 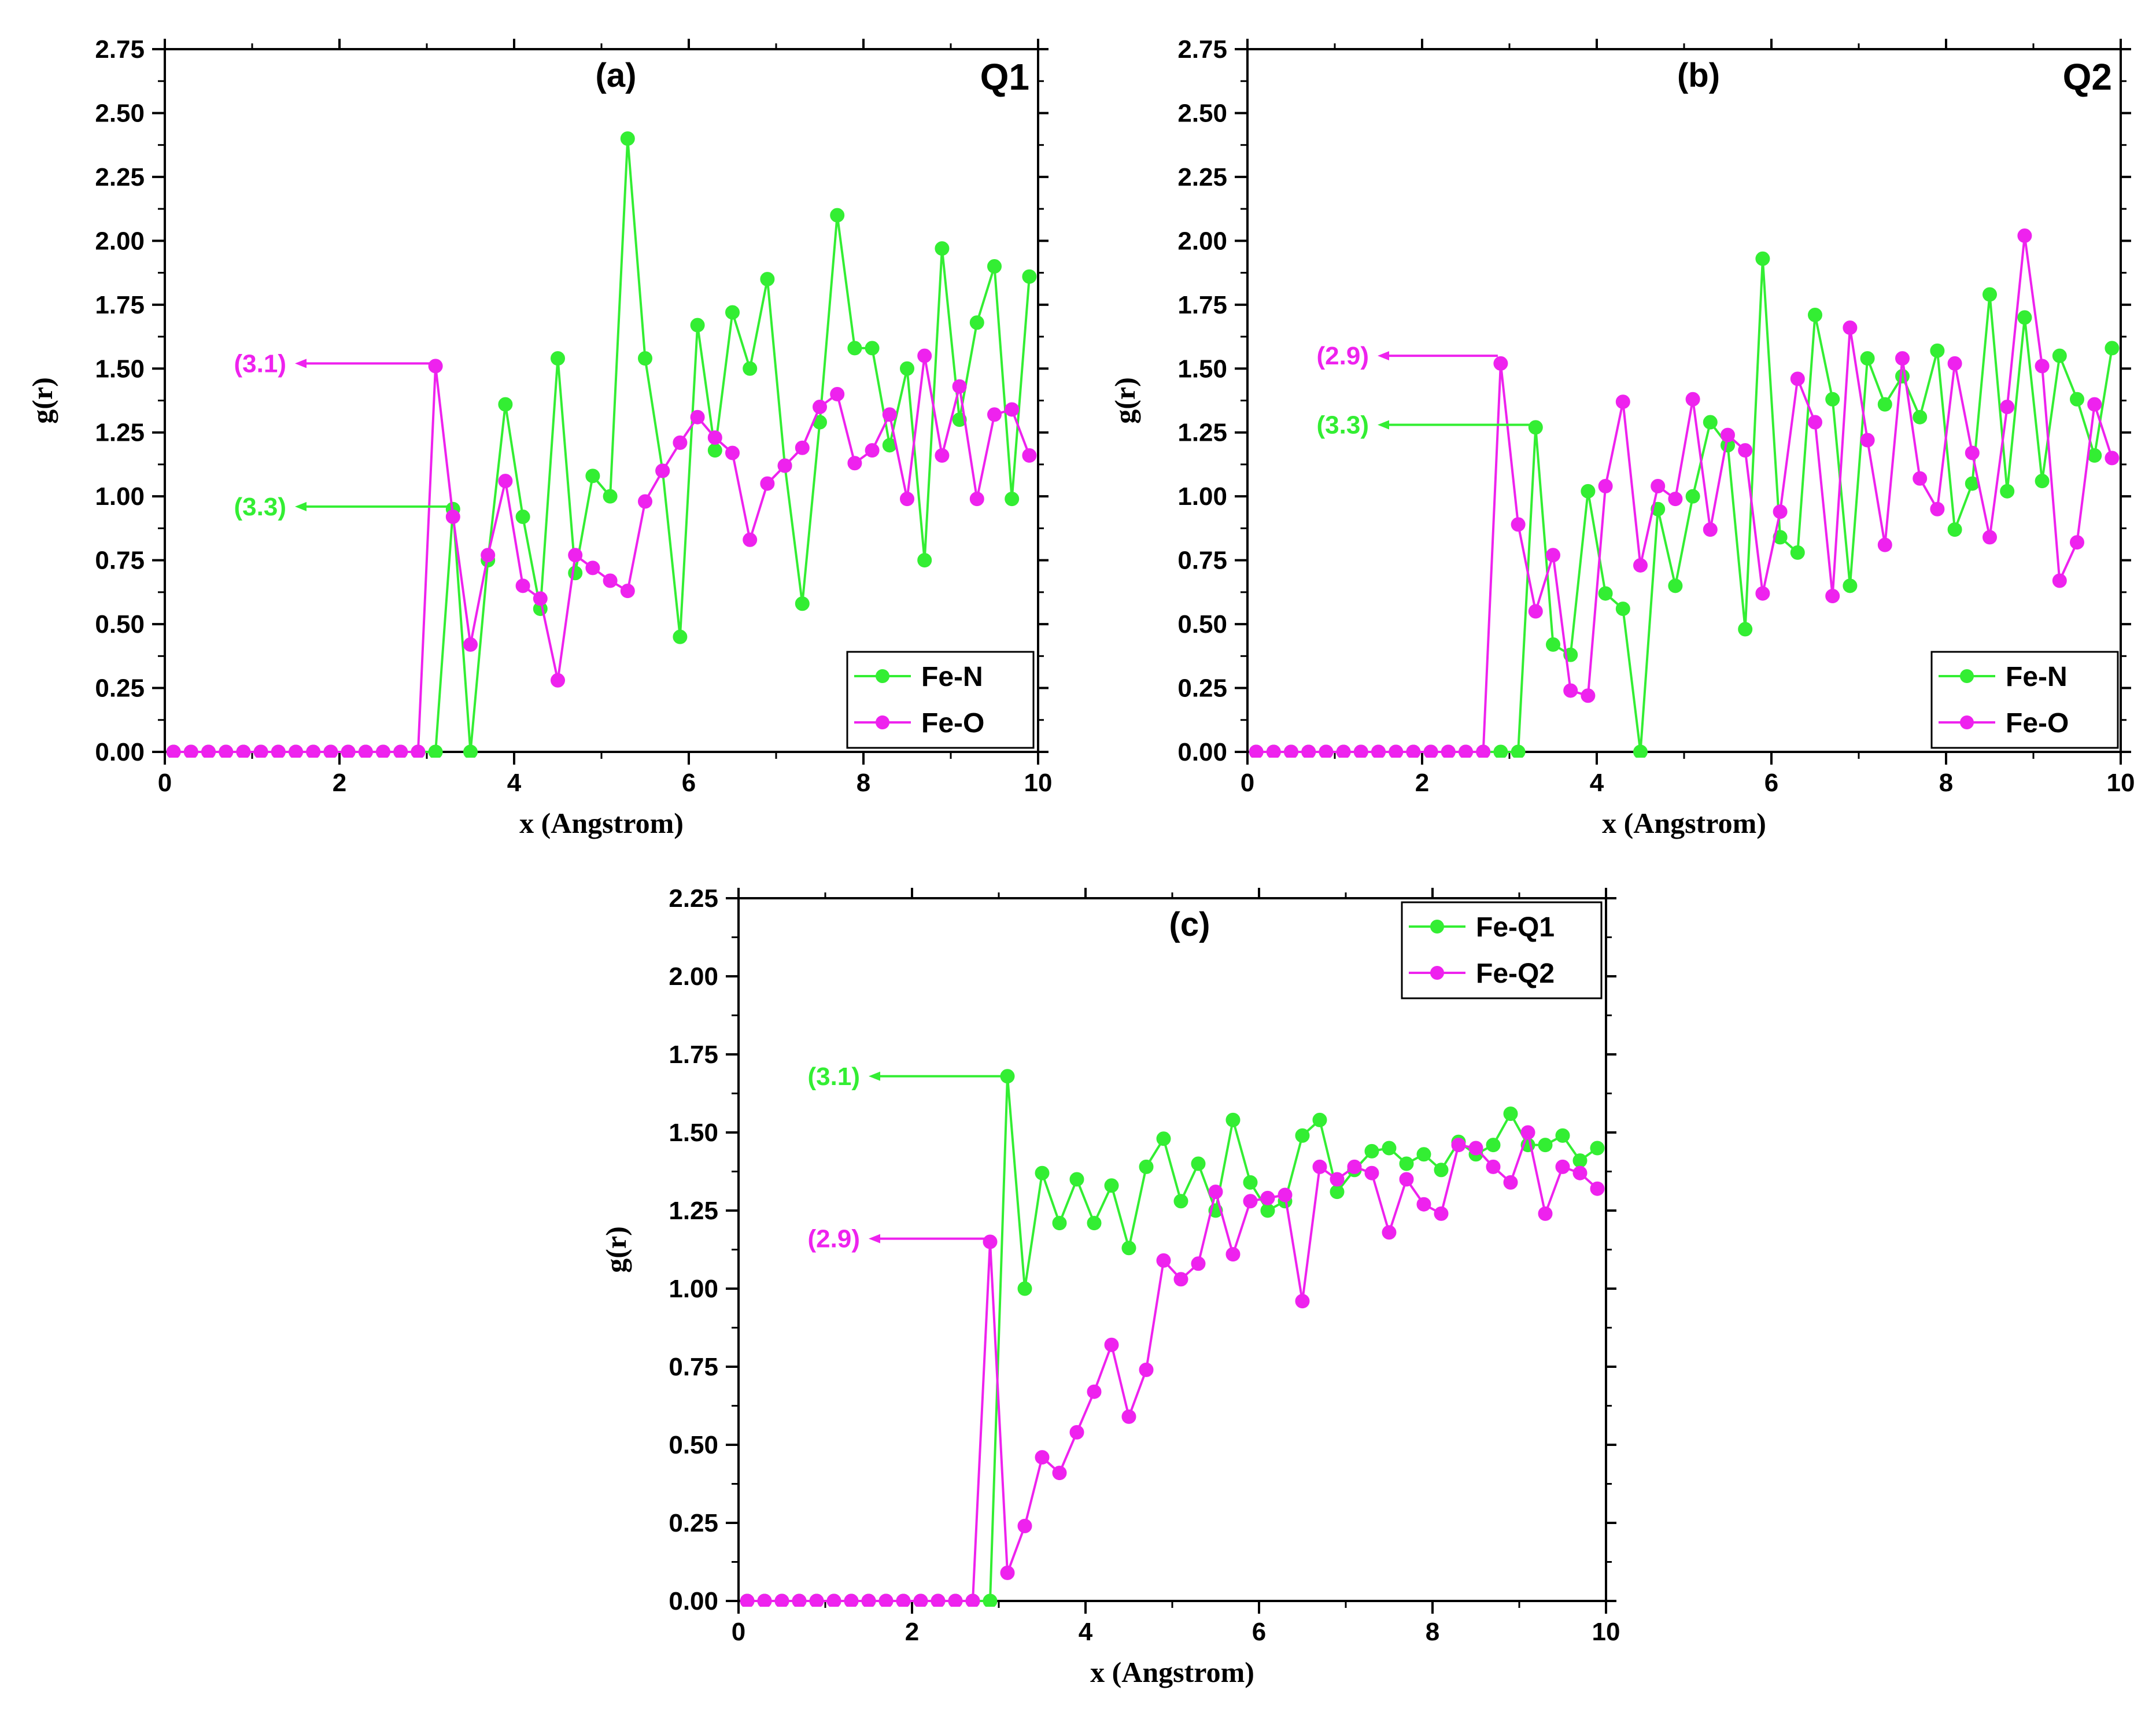 I want to click on y-tick-label: 0.00, so click(x=1202, y=752).